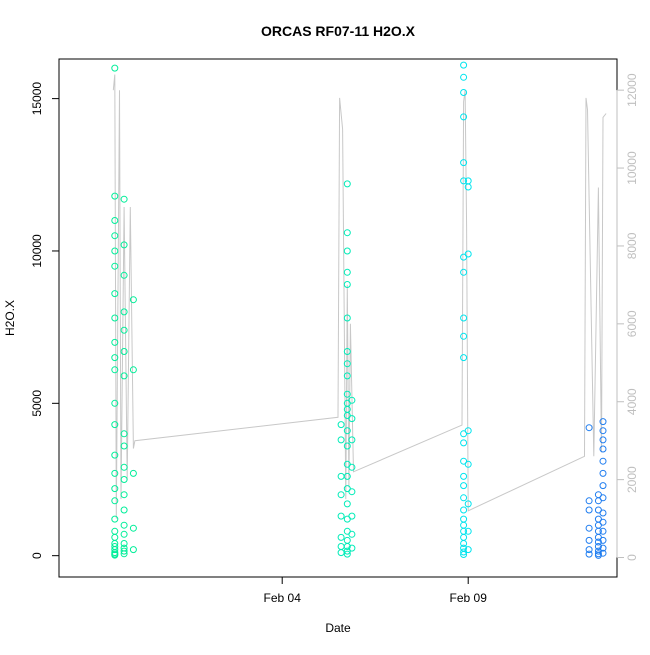 The height and width of the screenshot is (655, 650). What do you see at coordinates (632, 245) in the screenshot?
I see `y2-tick-label: 8000` at bounding box center [632, 245].